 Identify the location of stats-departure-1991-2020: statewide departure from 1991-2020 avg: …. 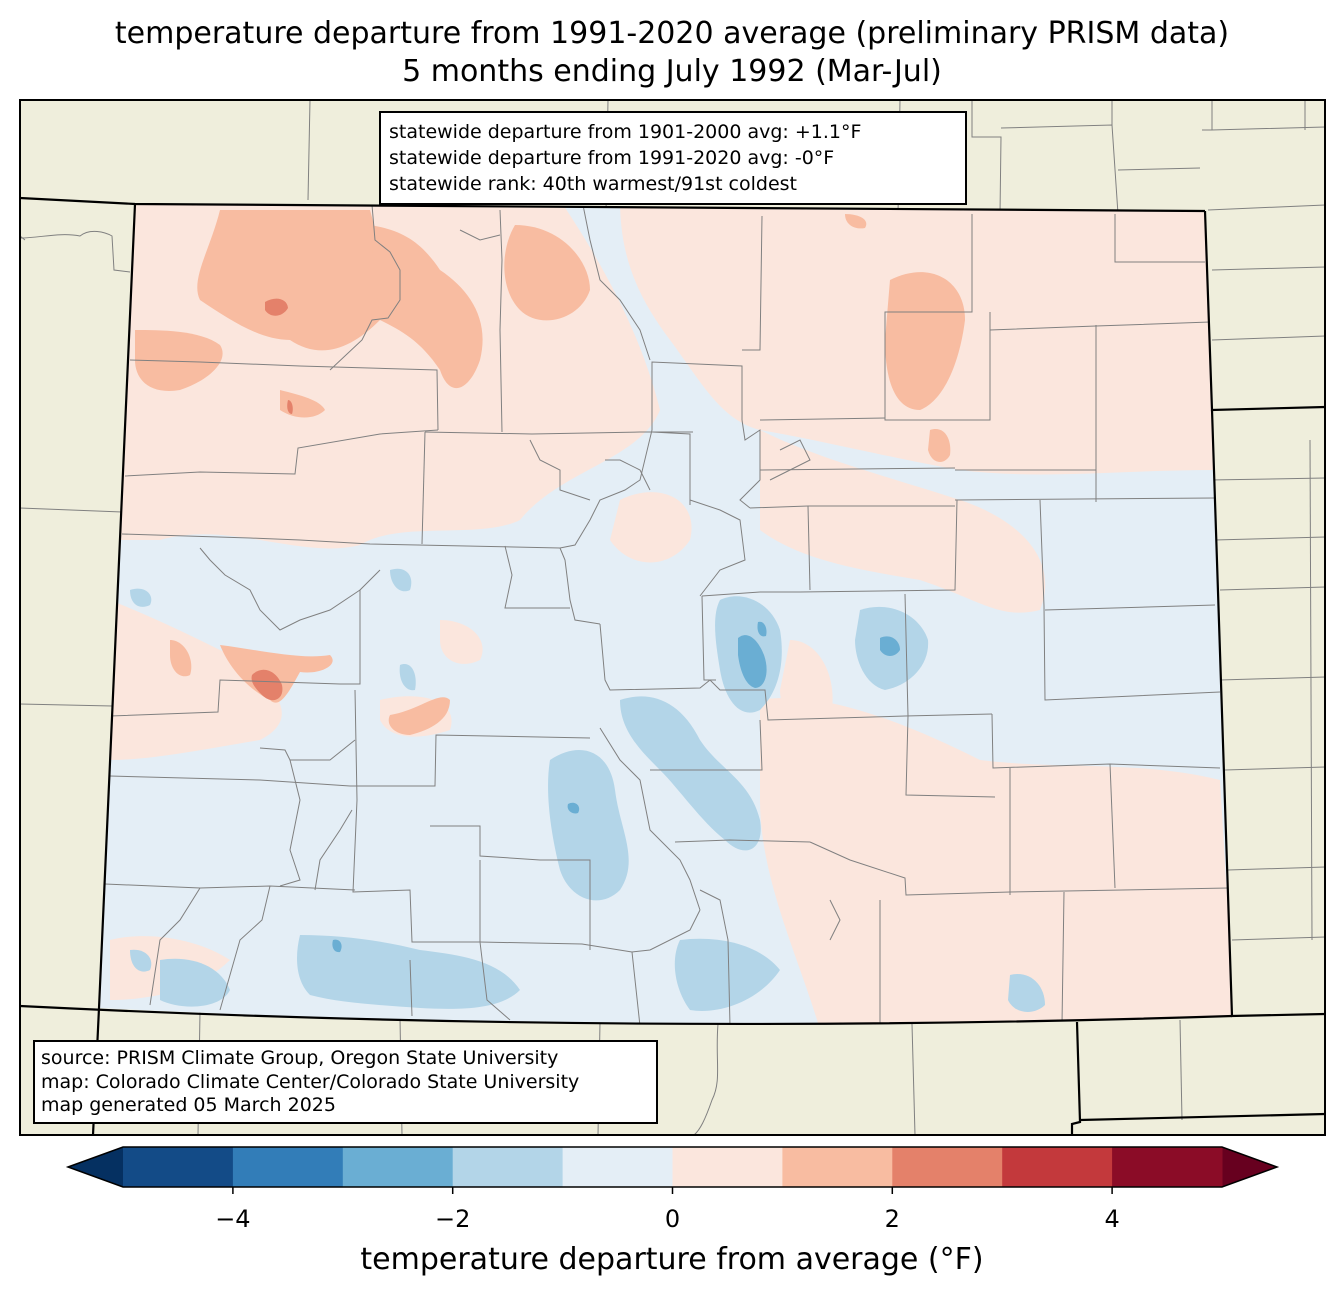
(612, 158).